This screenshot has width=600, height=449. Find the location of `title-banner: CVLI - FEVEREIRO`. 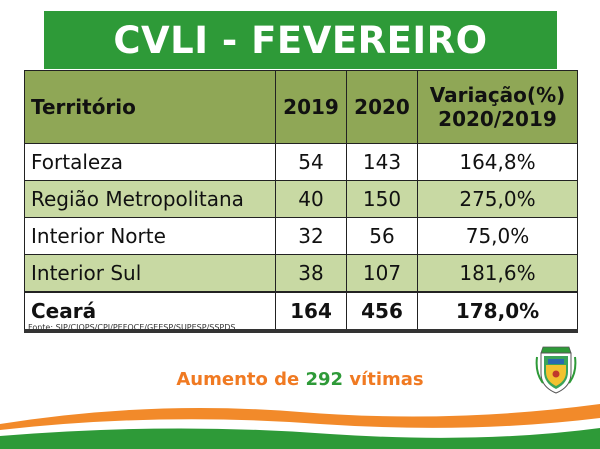

title-banner: CVLI - FEVEREIRO is located at coordinates (300, 40).